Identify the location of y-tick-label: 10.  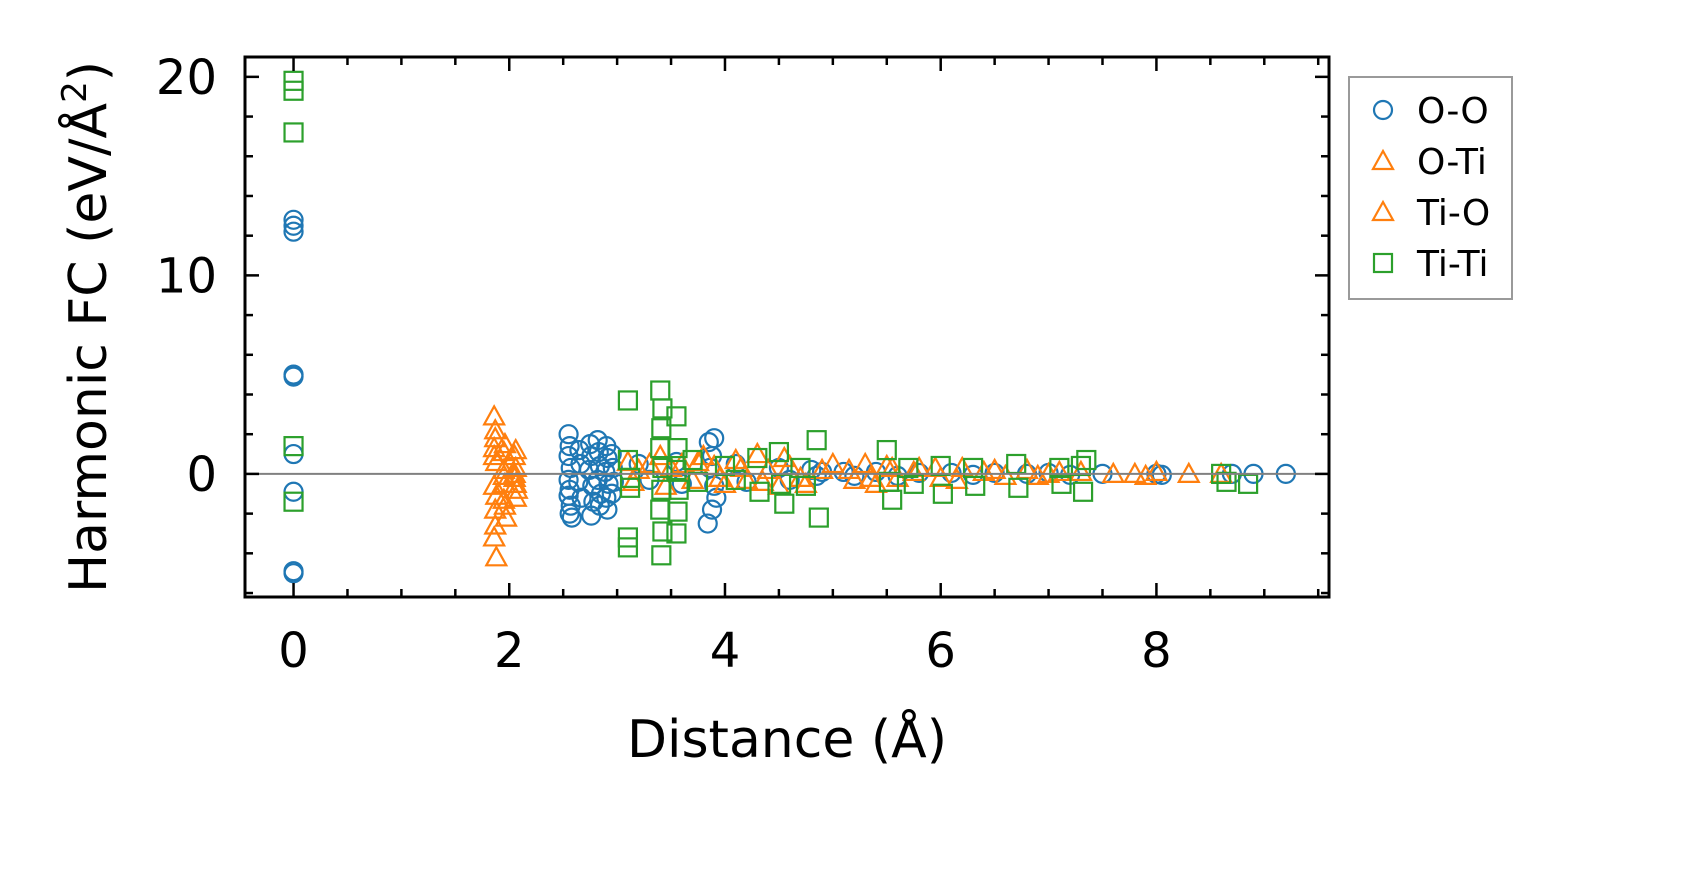
(186, 276).